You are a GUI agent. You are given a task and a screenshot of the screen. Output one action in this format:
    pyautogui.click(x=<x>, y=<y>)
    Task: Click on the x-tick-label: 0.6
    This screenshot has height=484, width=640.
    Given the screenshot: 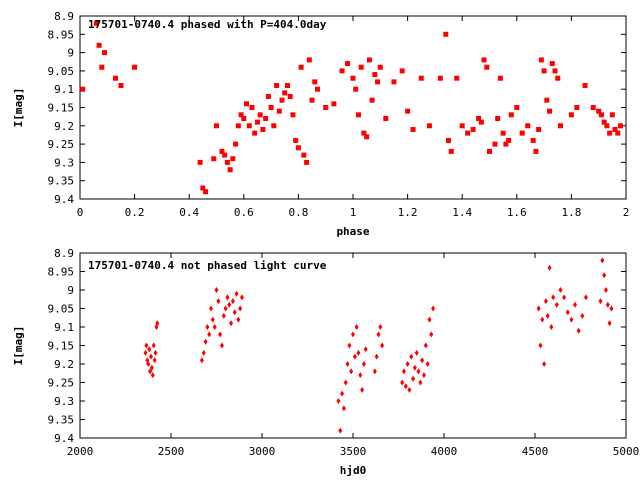 What is the action you would take?
    pyautogui.click(x=244, y=212)
    